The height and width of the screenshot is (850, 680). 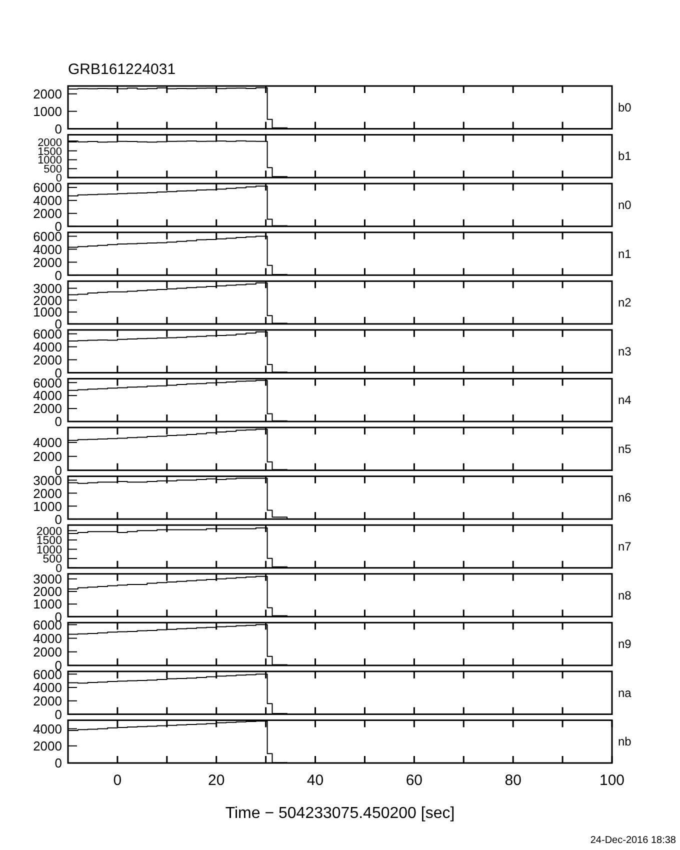 What do you see at coordinates (122, 69) in the screenshot?
I see `chart-title: GRB161224031` at bounding box center [122, 69].